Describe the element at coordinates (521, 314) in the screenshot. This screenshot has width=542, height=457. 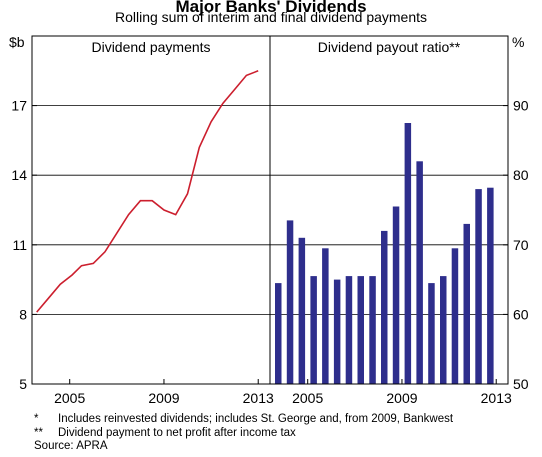
I see `right-y-tick-label: 60` at that location.